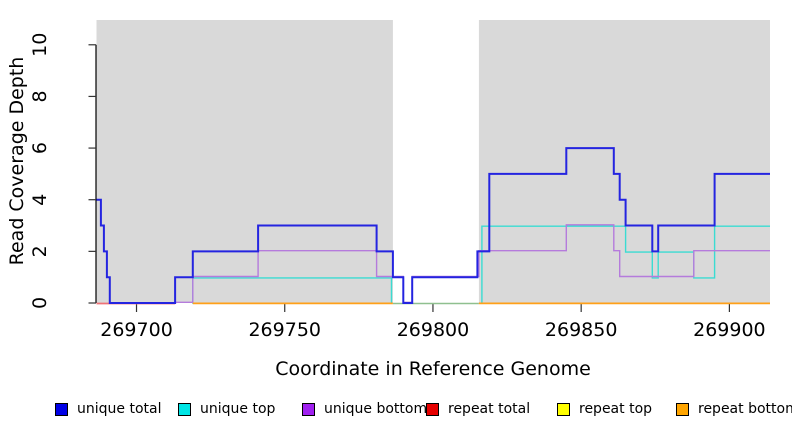  Describe the element at coordinates (136, 330) in the screenshot. I see `x-tick-label: 269700` at that location.